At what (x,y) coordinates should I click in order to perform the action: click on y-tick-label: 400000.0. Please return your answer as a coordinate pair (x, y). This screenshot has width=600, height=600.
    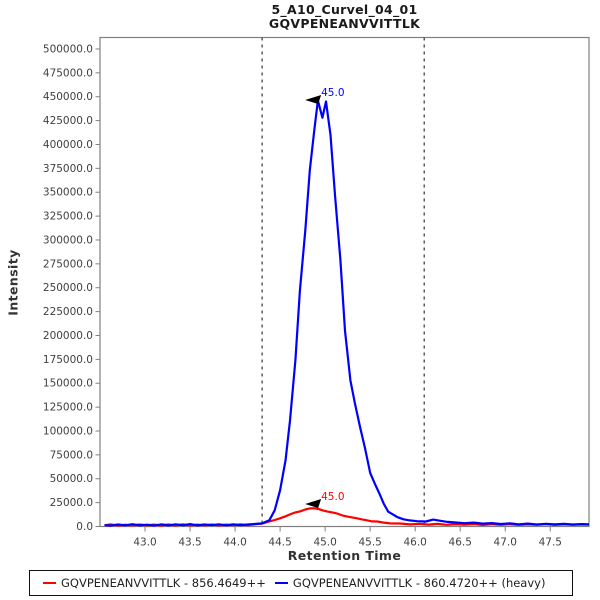
    Looking at the image, I should click on (68, 145).